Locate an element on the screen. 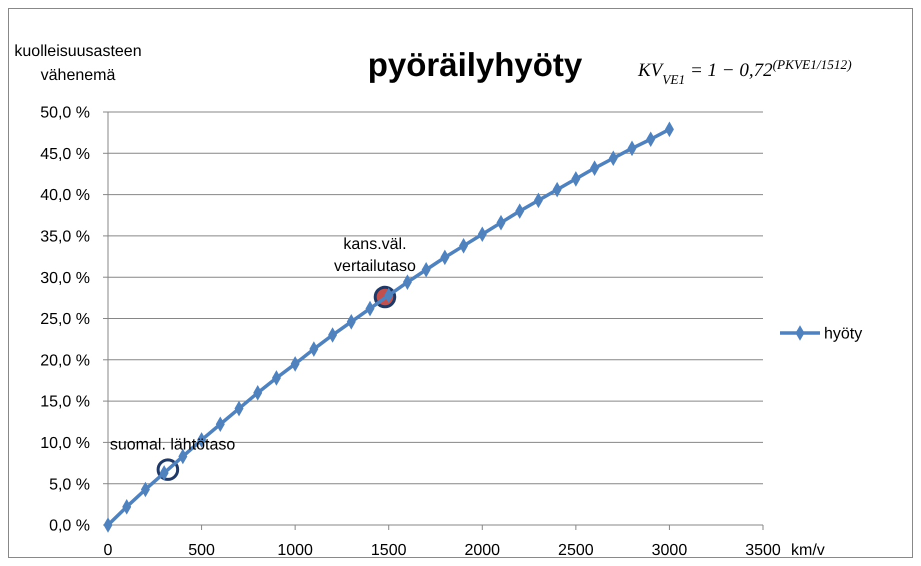  y-axis-title: kuolleisuusasteen vähenemä is located at coordinates (78, 63).